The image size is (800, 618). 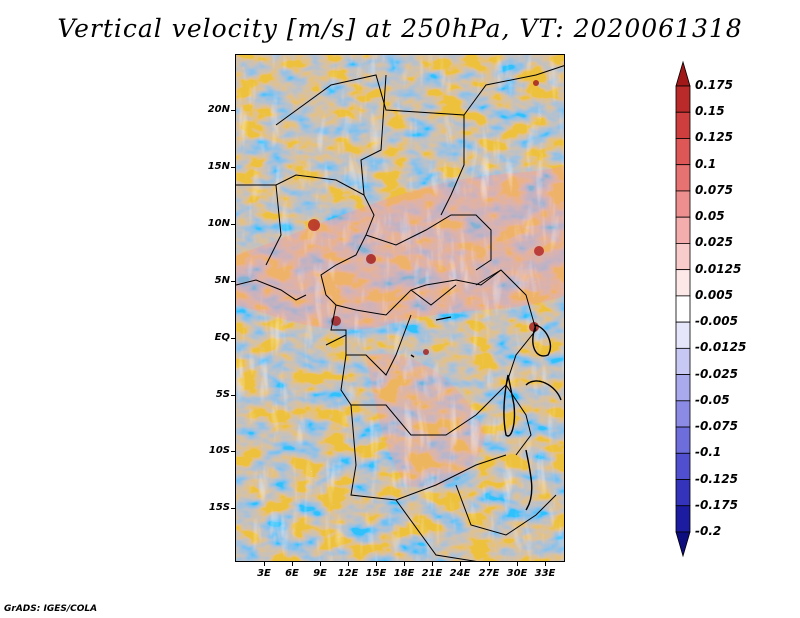 What do you see at coordinates (222, 394) in the screenshot?
I see `lat-label-5s: 5S` at bounding box center [222, 394].